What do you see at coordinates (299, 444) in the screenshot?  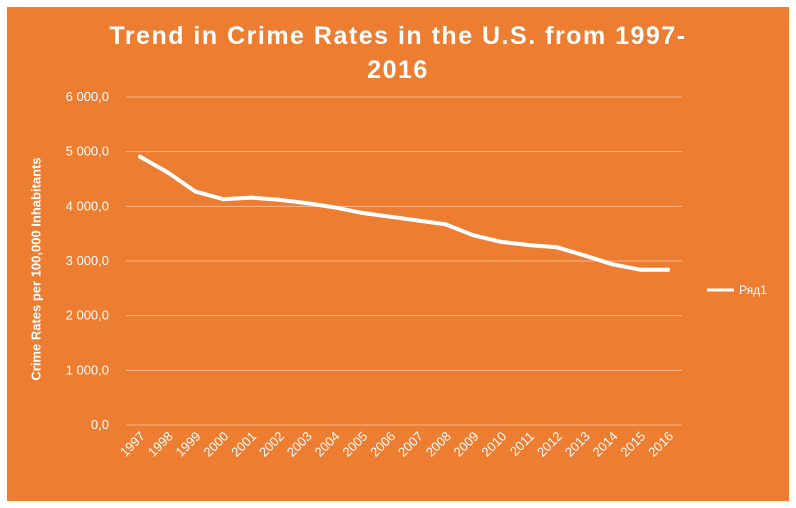 I see `x-tick-label: 2003` at bounding box center [299, 444].